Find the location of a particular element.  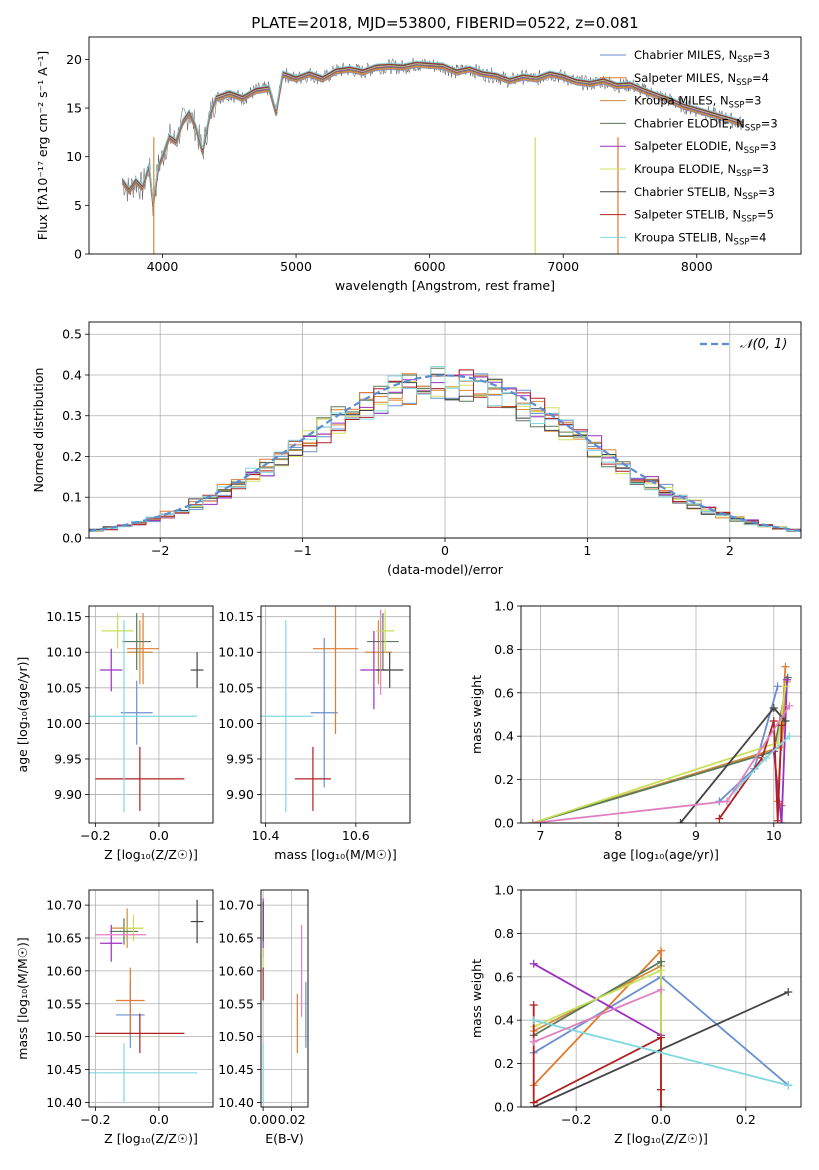

y-tick-label: 10.05 is located at coordinates (236, 687).